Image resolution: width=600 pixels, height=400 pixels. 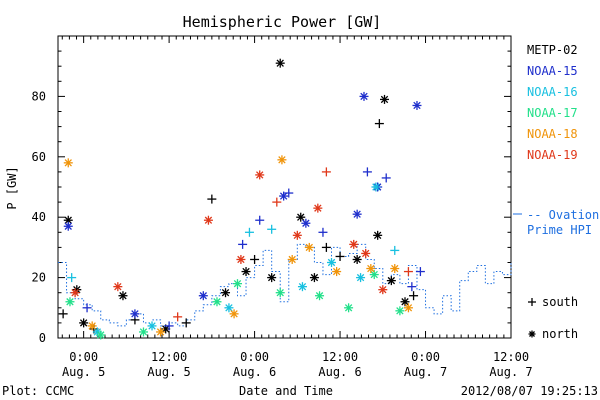 I want to click on model-legend-line2: Prime HPI, so click(x=559, y=230).